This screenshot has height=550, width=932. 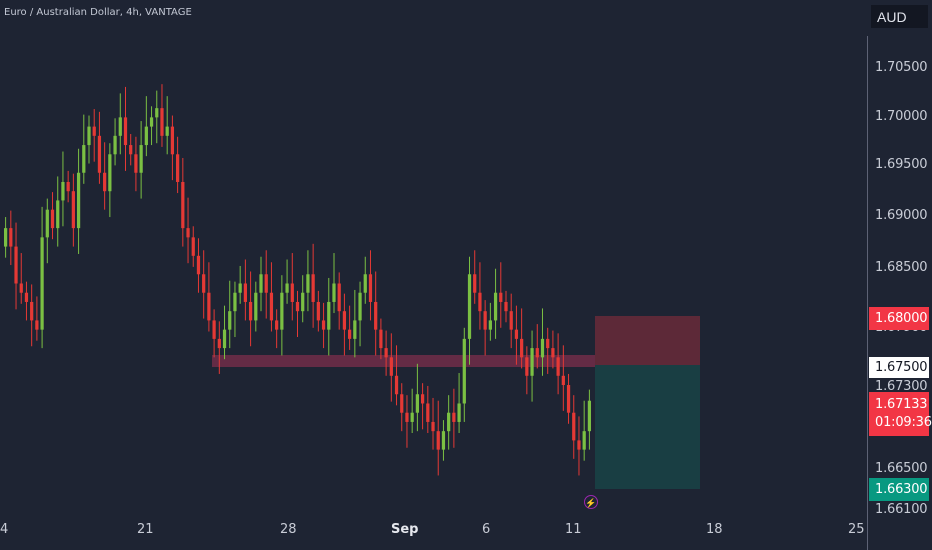 What do you see at coordinates (901, 116) in the screenshot?
I see `price-label: 1.70000` at bounding box center [901, 116].